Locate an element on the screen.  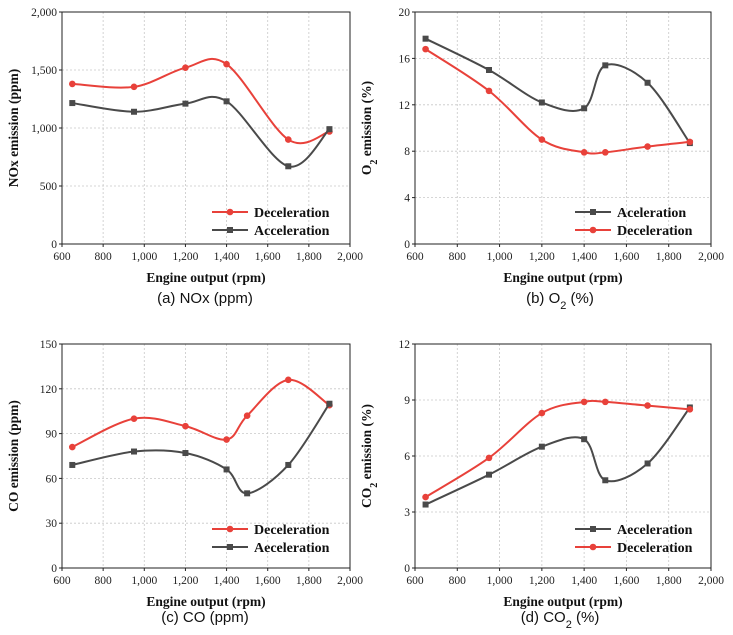
y-tick-label: 8 is located at coordinates (407, 152).